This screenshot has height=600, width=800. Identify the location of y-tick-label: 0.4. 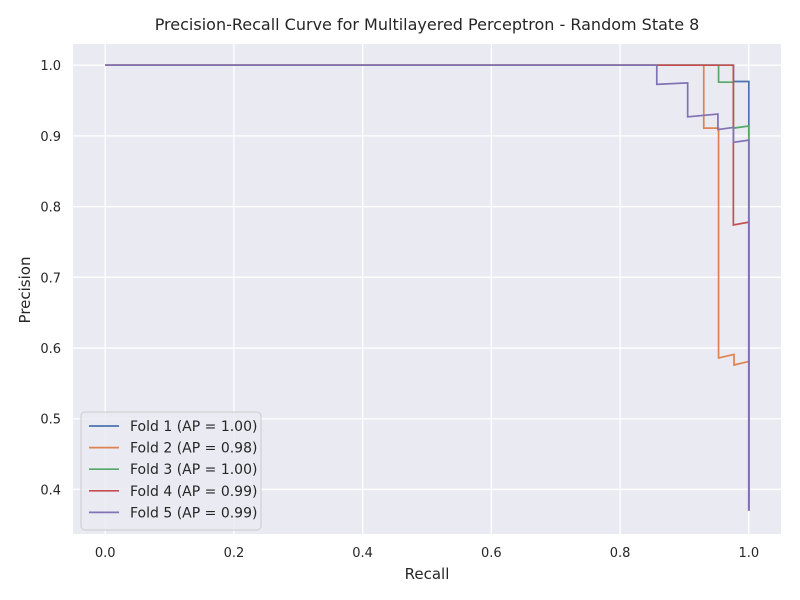
(50, 490).